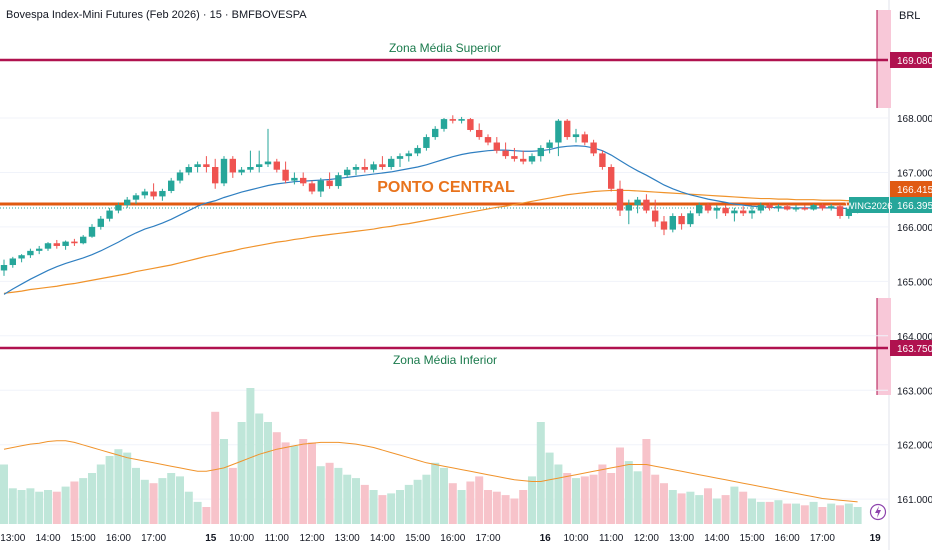  What do you see at coordinates (914, 206) in the screenshot?
I see `price-tag-label: 166.395` at bounding box center [914, 206].